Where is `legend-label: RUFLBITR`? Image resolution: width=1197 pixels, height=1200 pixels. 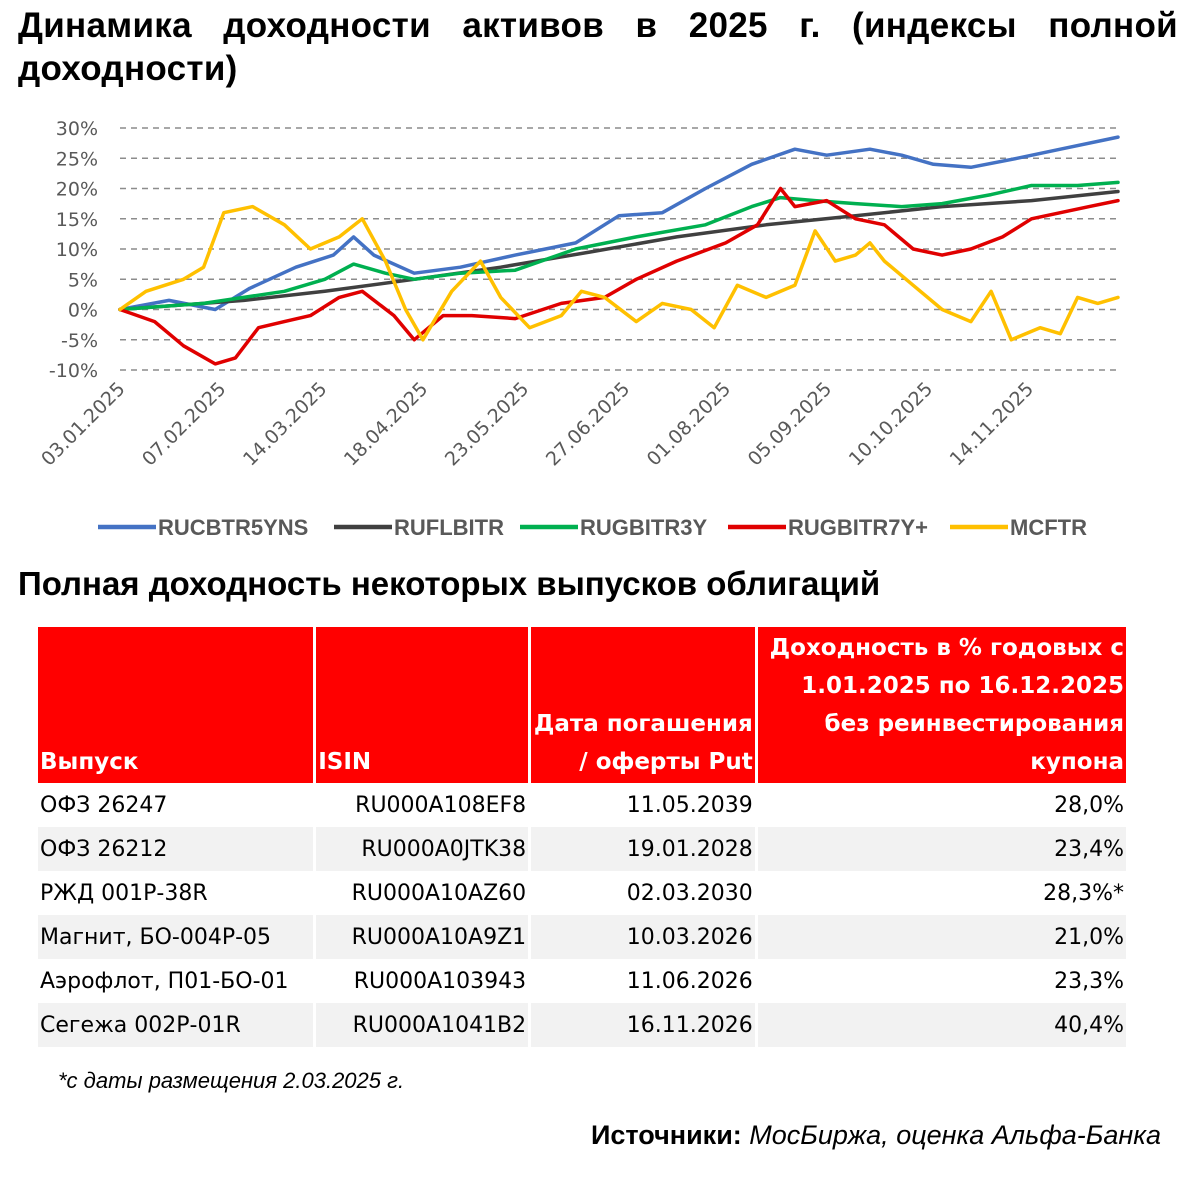
legend-label: RUFLBITR is located at coordinates (449, 527).